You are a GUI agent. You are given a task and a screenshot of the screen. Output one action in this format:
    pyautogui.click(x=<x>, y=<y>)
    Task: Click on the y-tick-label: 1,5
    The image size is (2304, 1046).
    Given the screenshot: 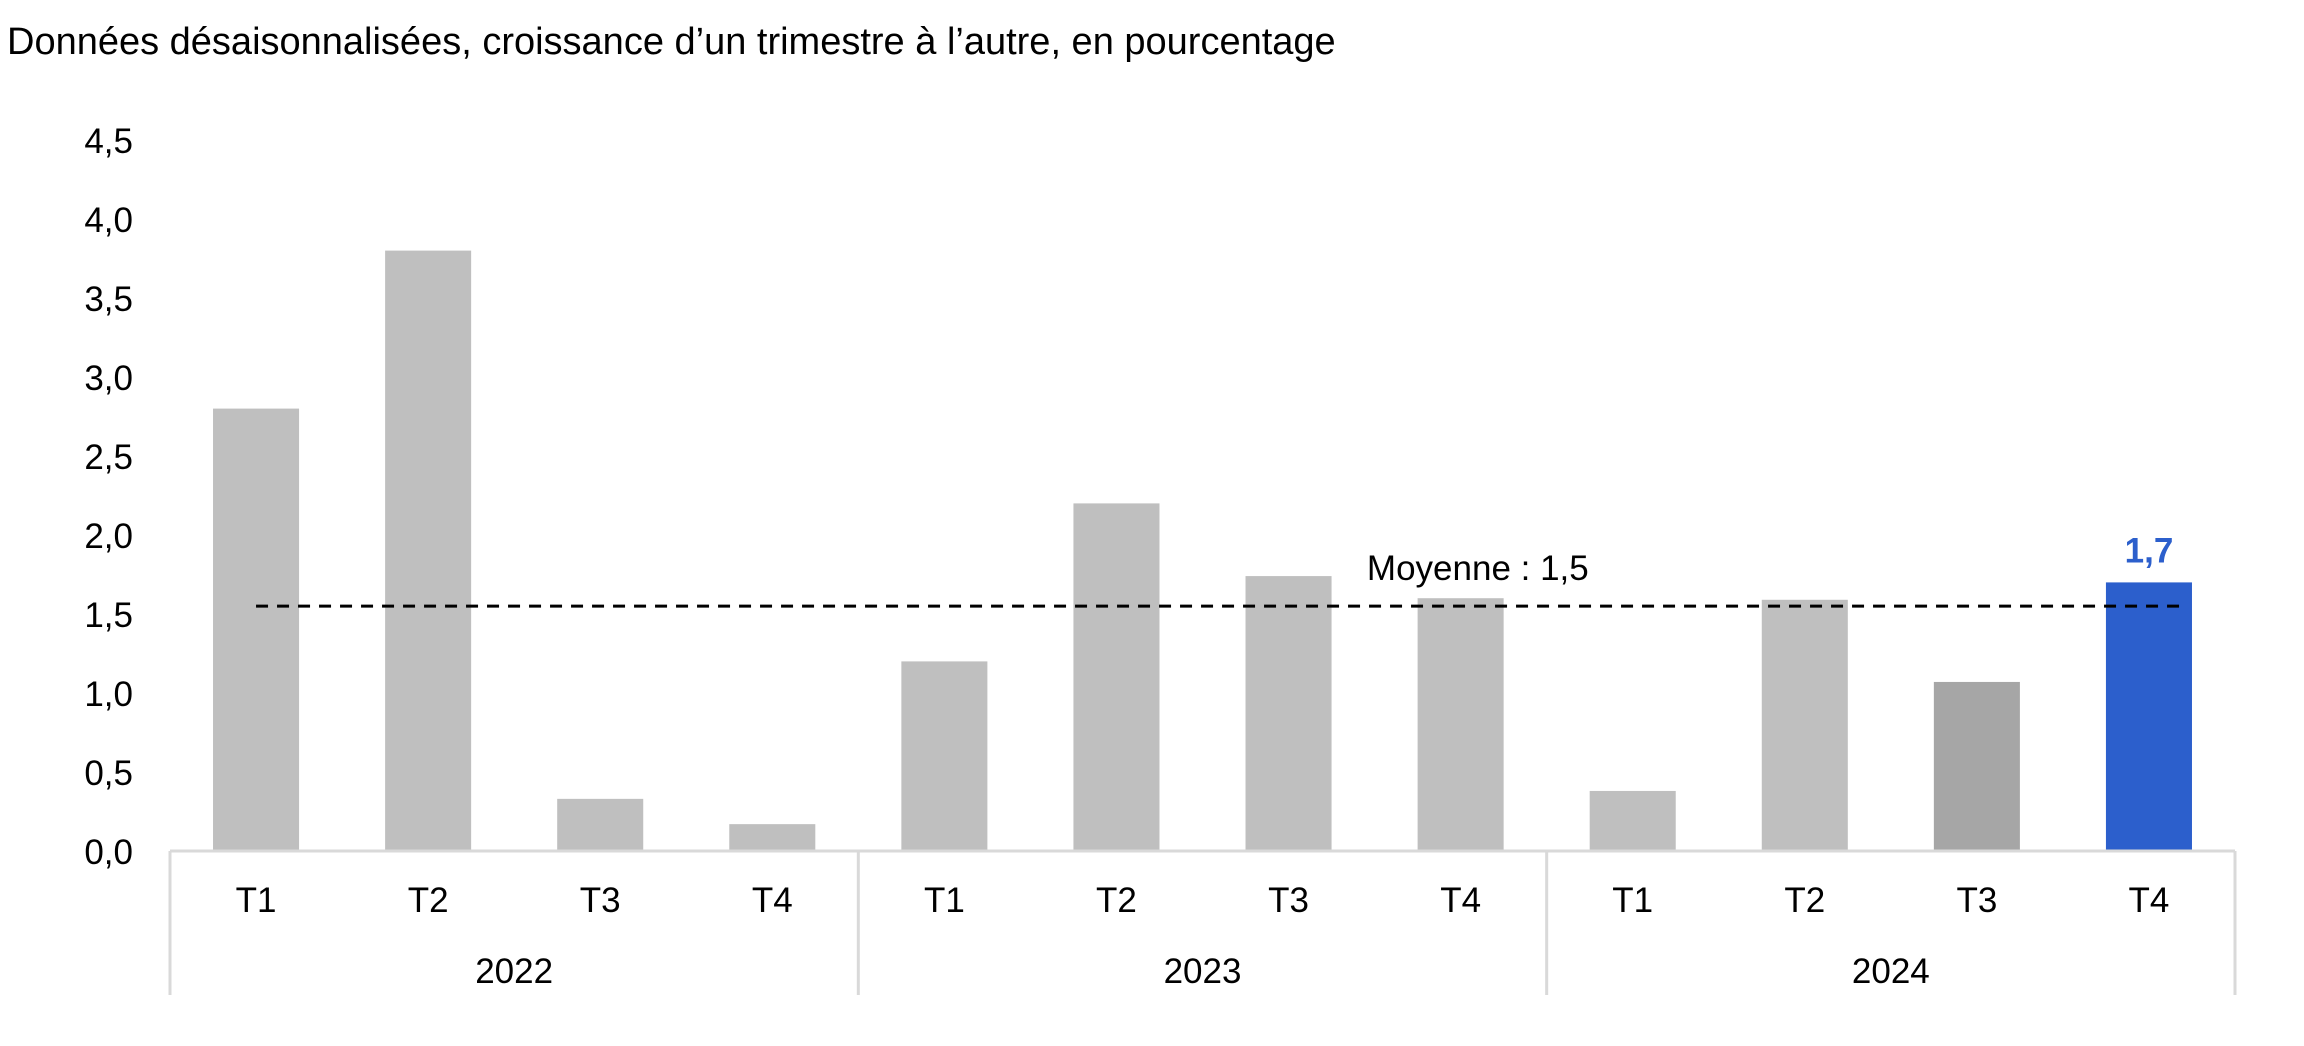 What is the action you would take?
    pyautogui.click(x=108, y=615)
    